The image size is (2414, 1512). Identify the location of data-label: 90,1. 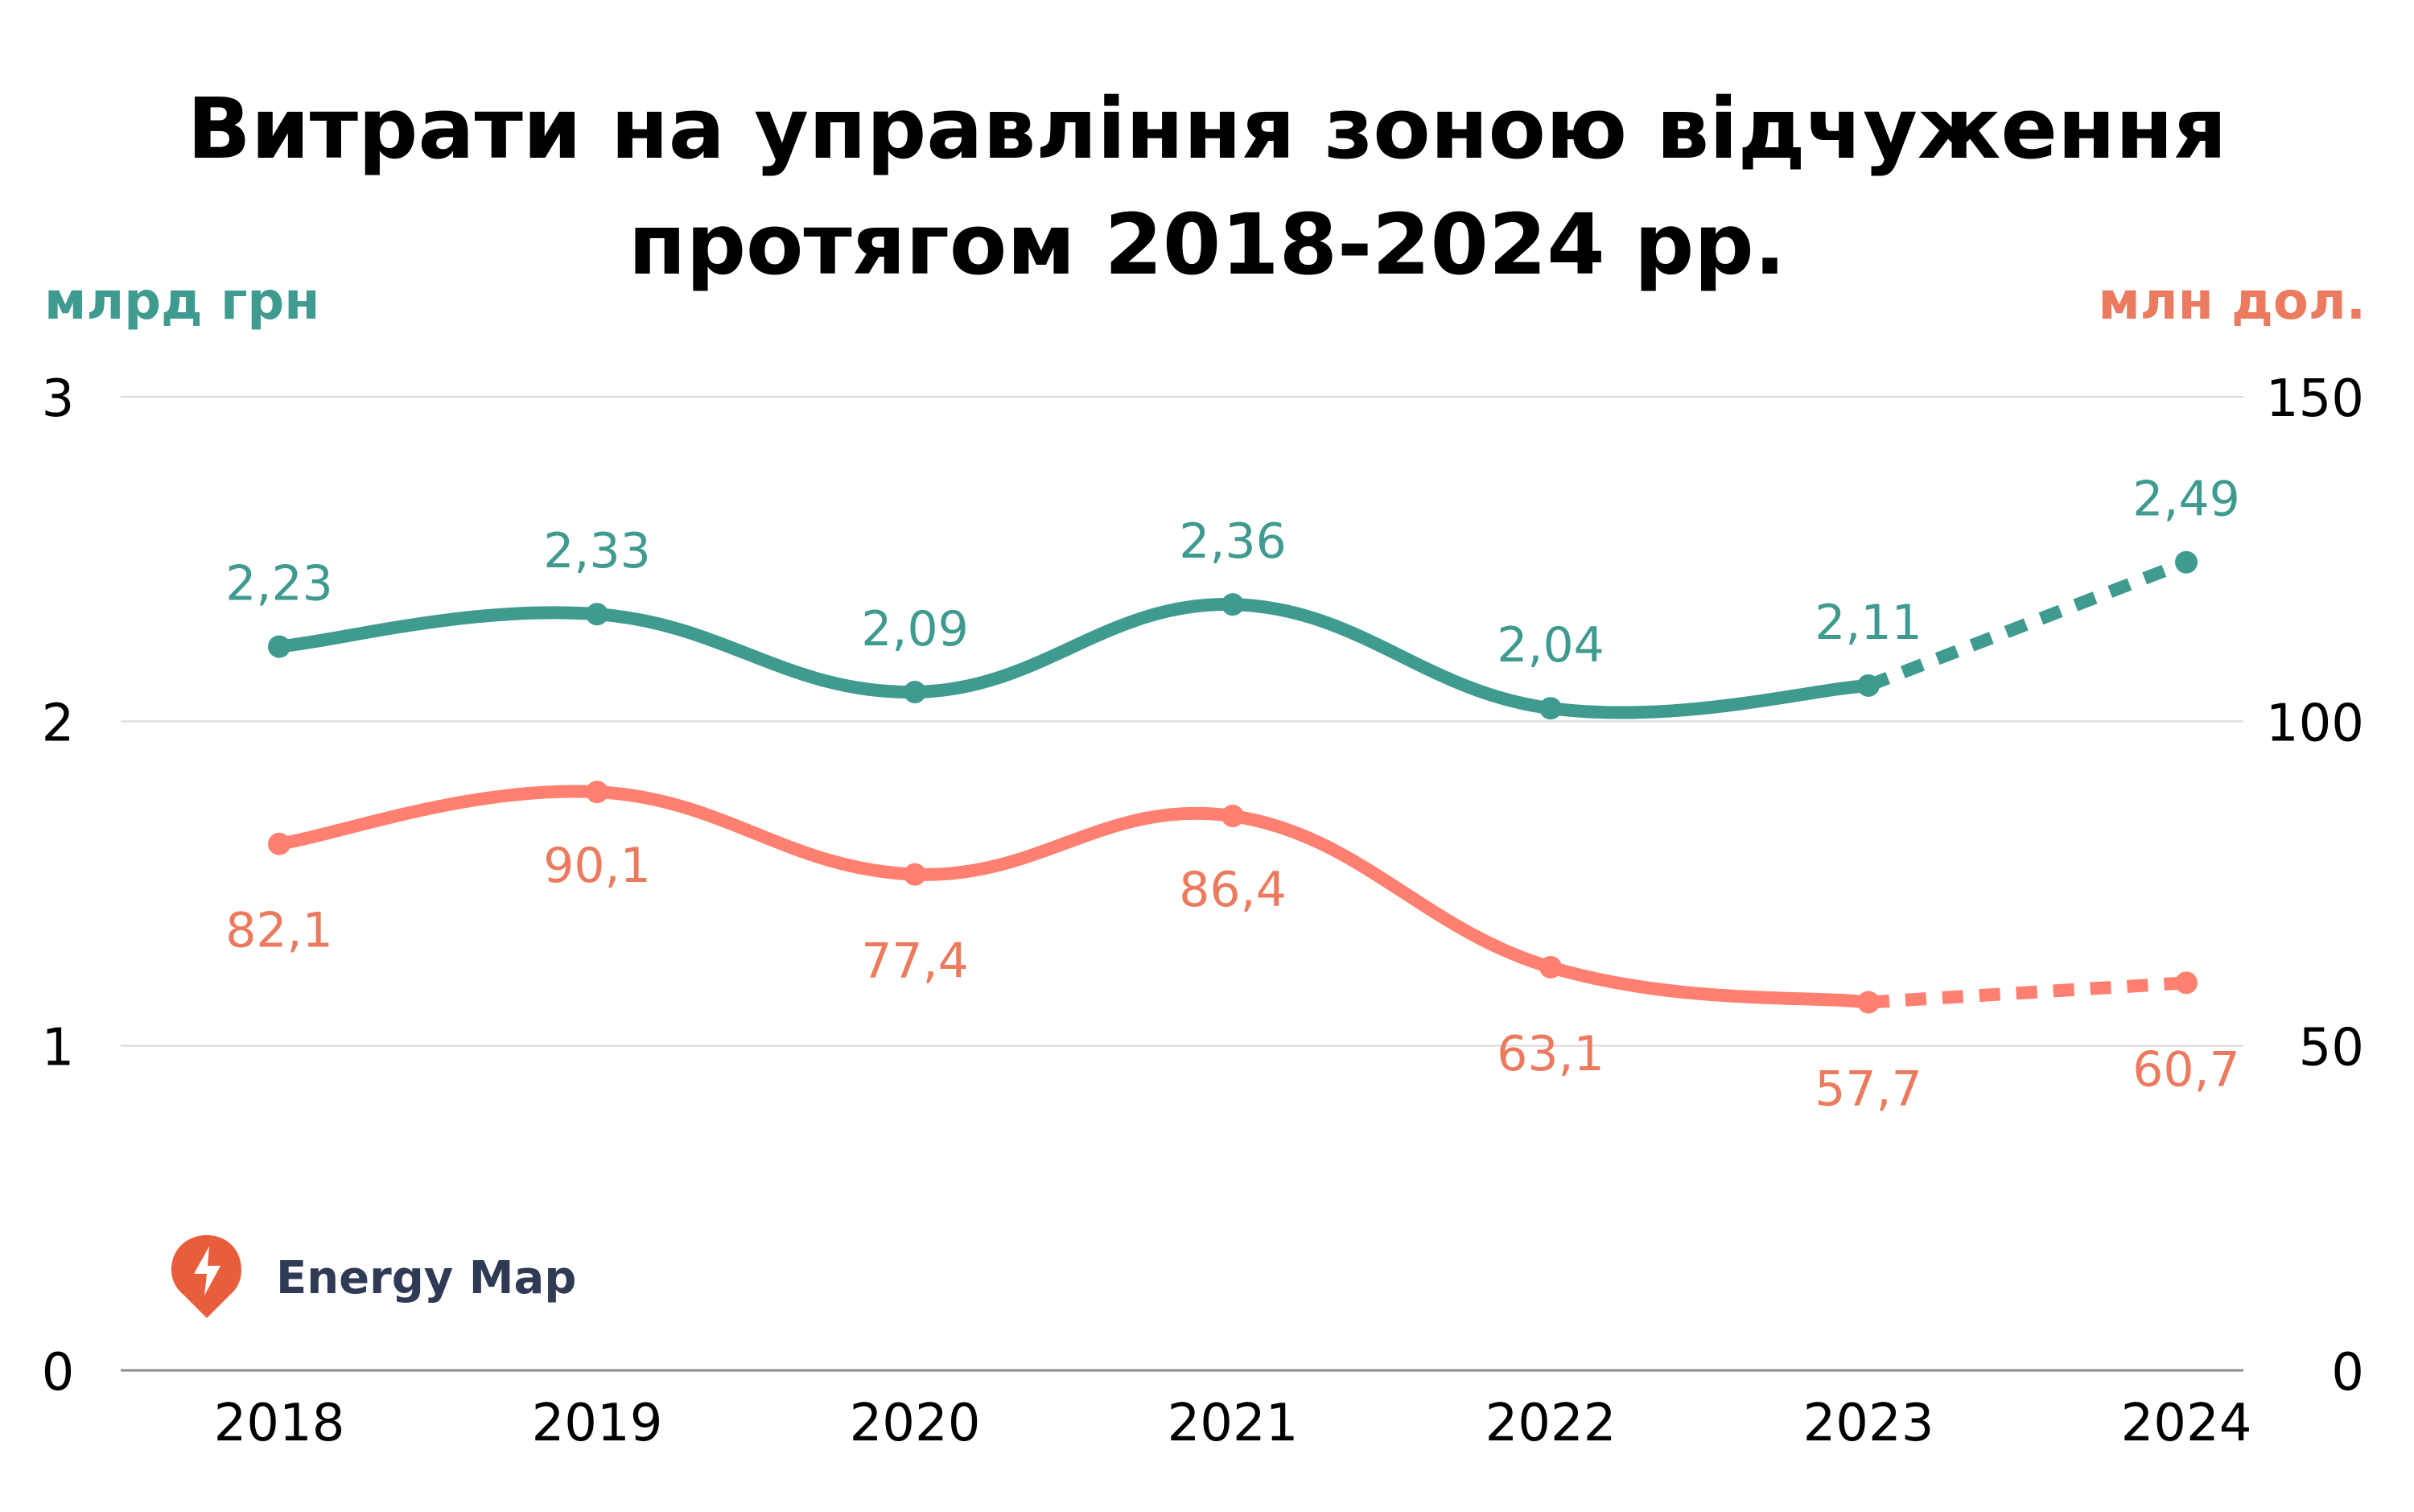
(597, 866).